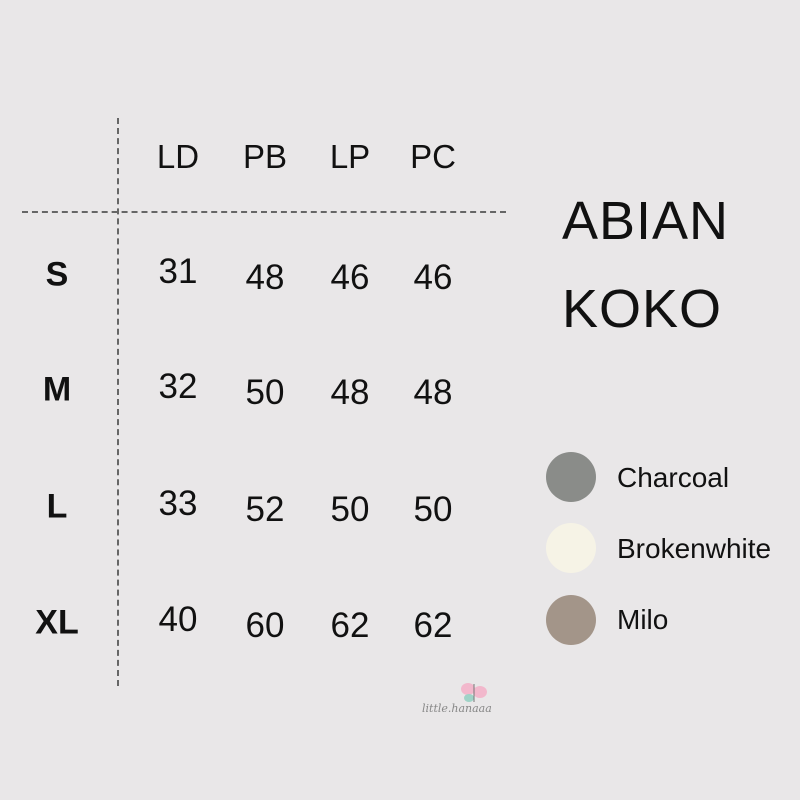  I want to click on size-label: M, so click(57, 389).